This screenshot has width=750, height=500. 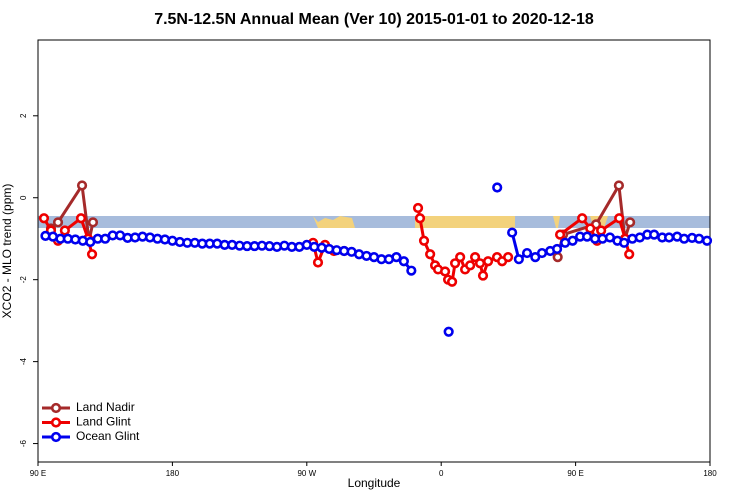 I want to click on legend-label: Land Glint, so click(x=103, y=422).